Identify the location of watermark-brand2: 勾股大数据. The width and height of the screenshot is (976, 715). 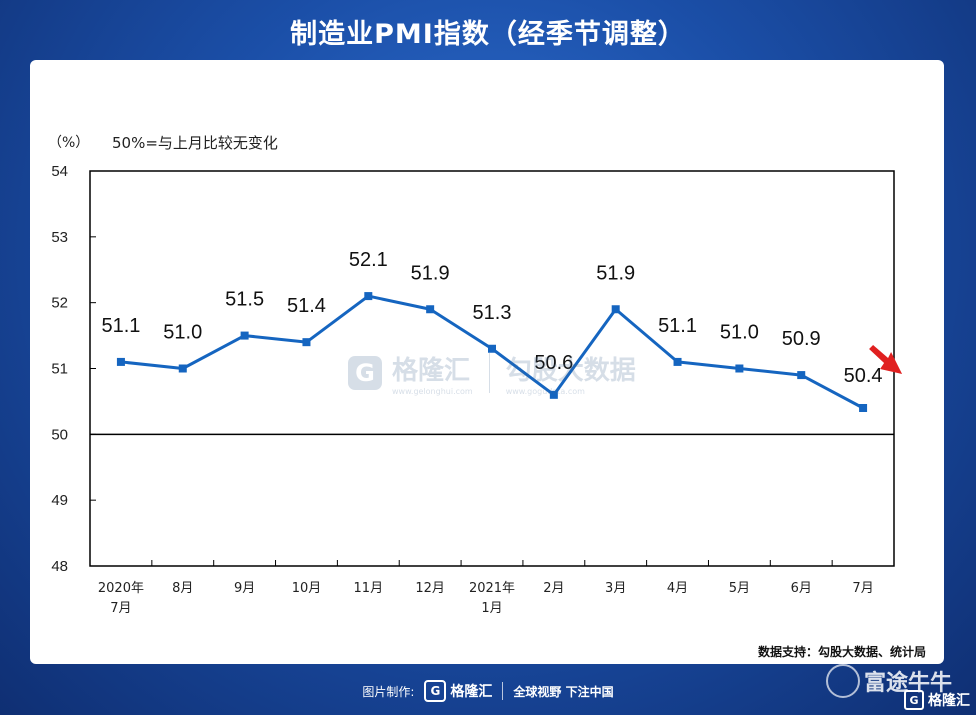
(570, 371).